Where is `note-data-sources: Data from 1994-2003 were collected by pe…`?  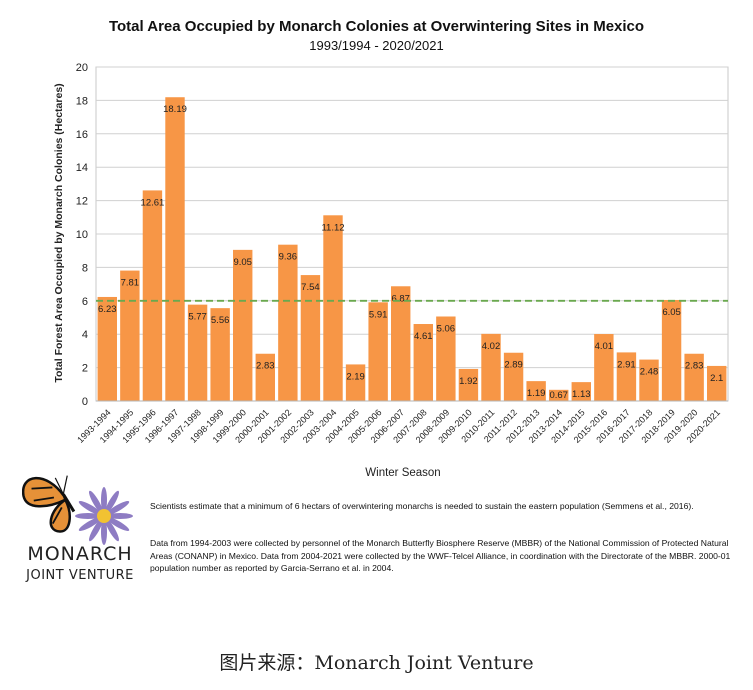
note-data-sources: Data from 1994-2003 were collected by pe… is located at coordinates (440, 555).